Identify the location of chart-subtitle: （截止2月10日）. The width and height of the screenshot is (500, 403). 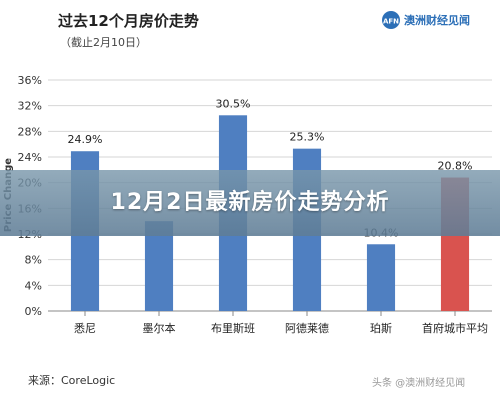
(103, 42).